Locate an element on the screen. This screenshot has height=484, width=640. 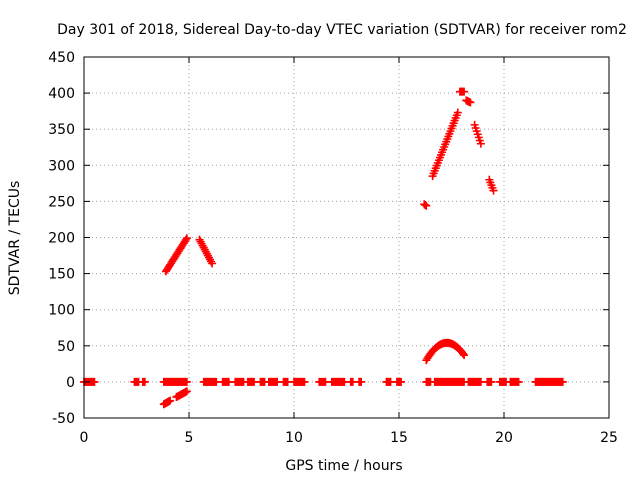
y-tick-label: 250 is located at coordinates (61, 202).